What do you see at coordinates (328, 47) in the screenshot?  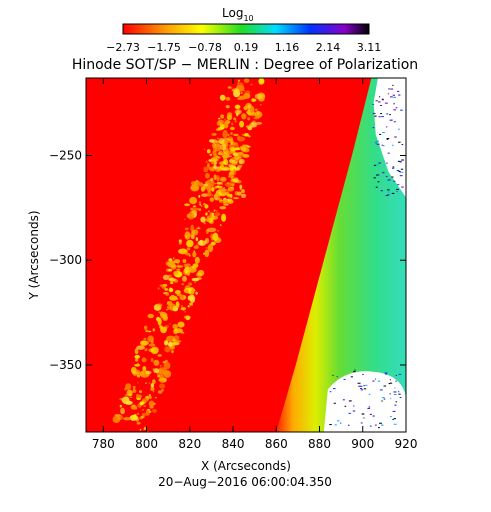 I see `colorbar-tick-label: 2.14` at bounding box center [328, 47].